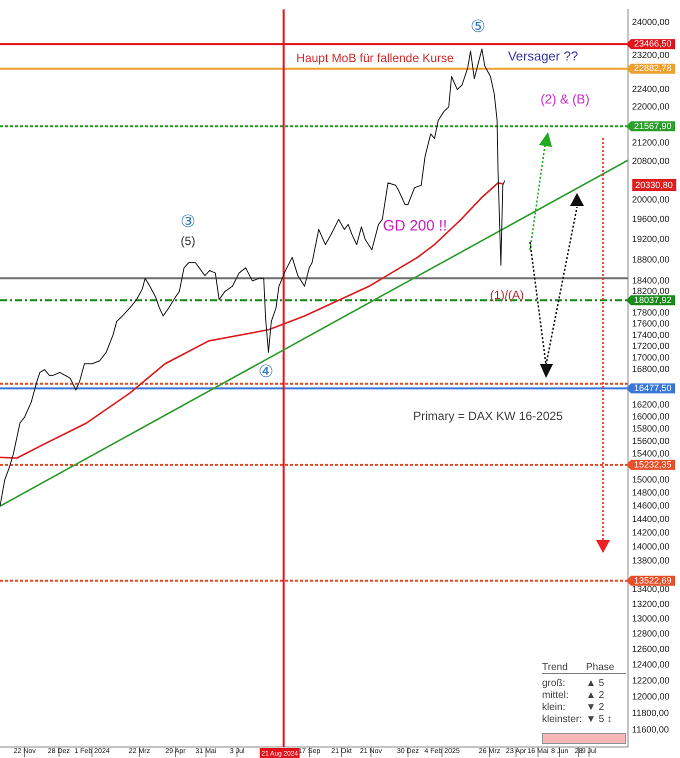  Describe the element at coordinates (651, 291) in the screenshot. I see `y-tick-label: 18200,00` at that location.